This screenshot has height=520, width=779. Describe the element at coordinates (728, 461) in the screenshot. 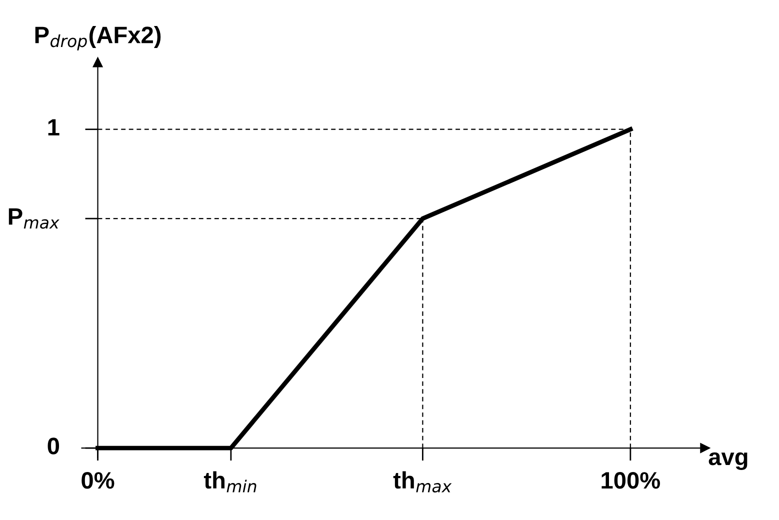

I see `x-axis-title: avg` at that location.